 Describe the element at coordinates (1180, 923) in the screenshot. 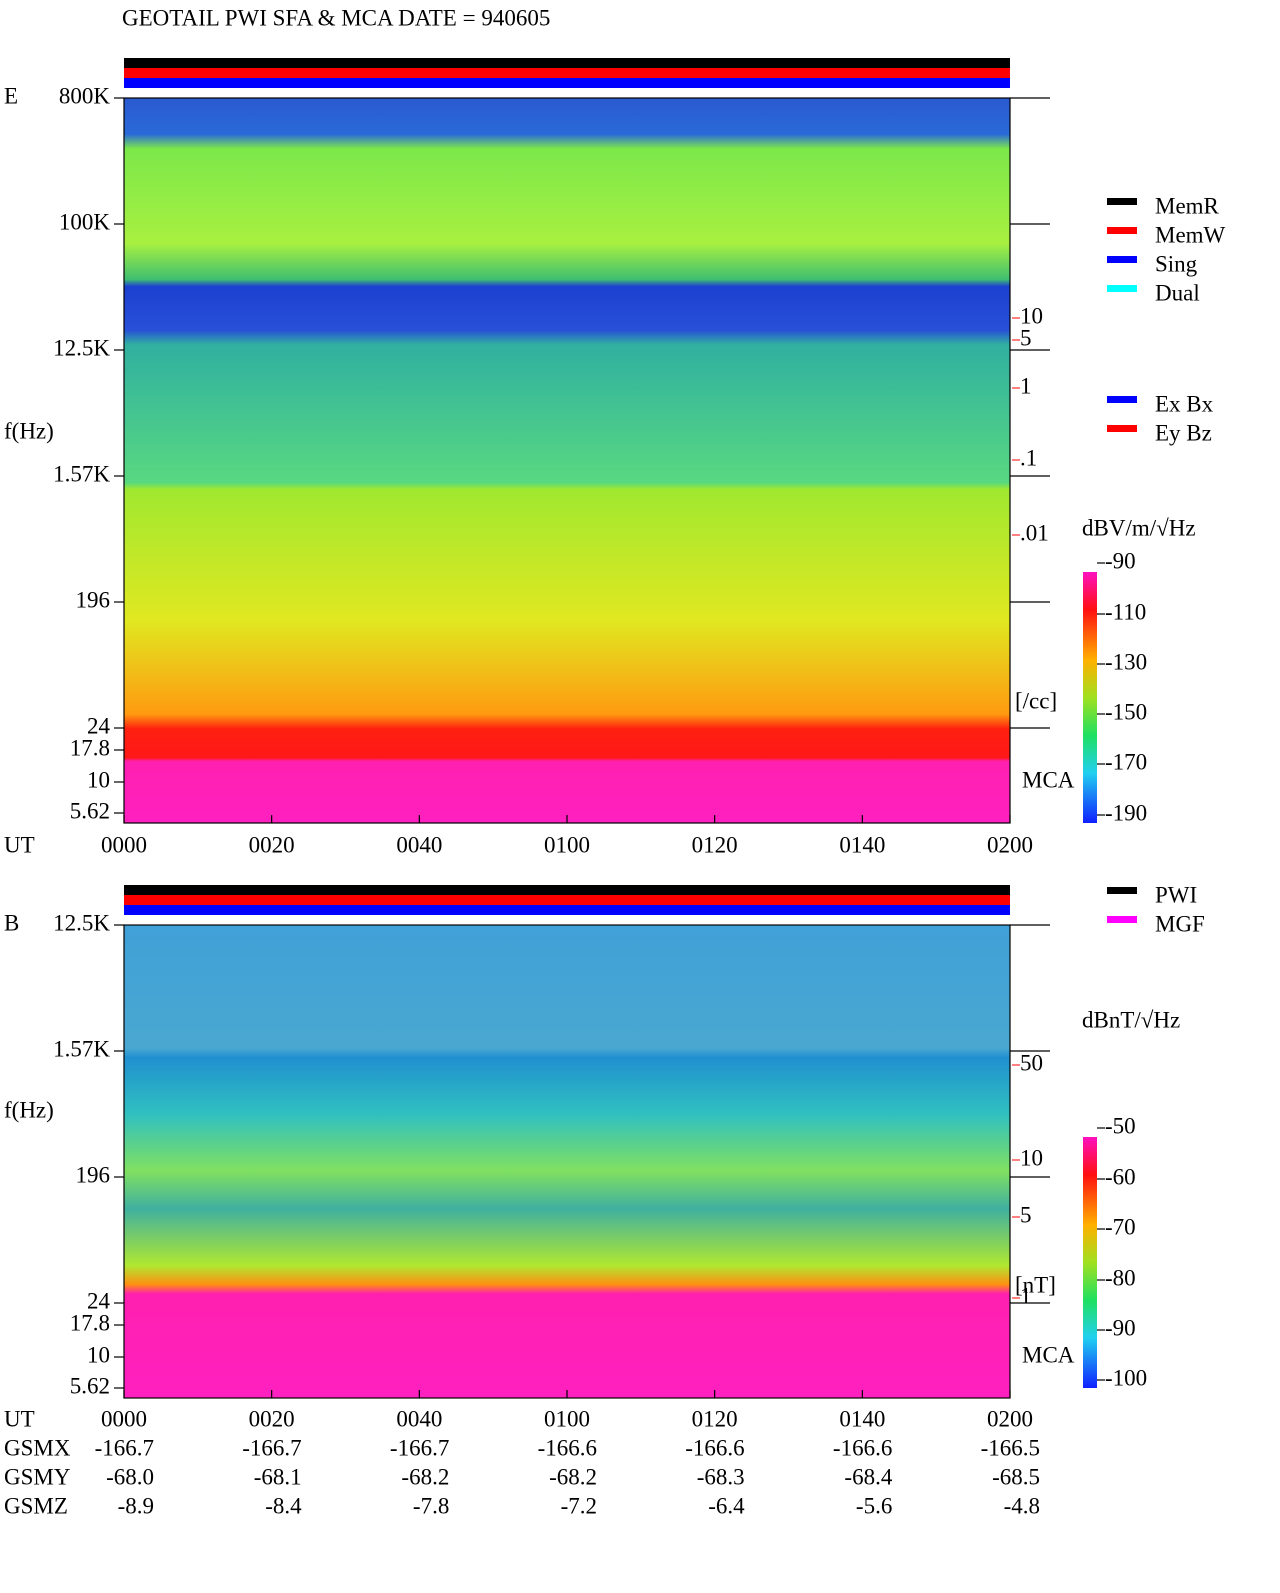

I see `legend-label: MGF` at that location.